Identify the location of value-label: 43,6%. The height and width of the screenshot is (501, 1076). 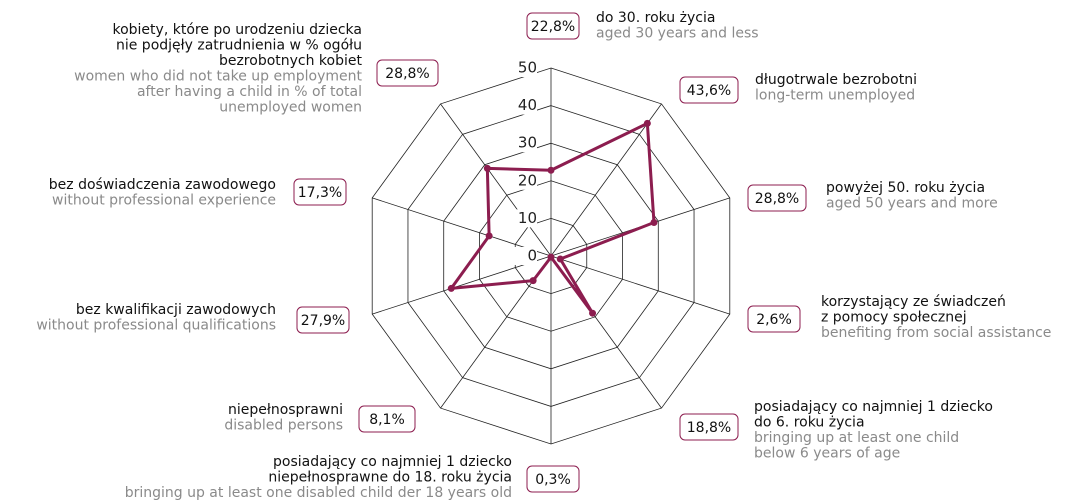
(709, 91).